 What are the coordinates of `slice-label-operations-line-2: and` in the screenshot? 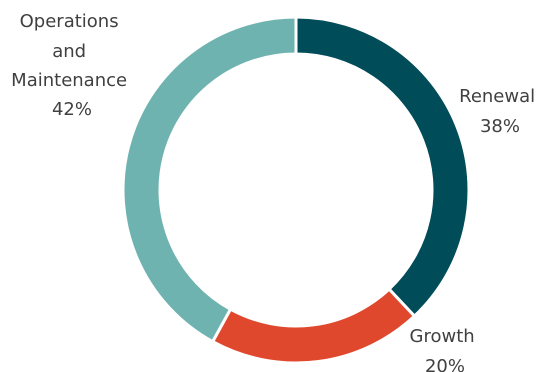 It's located at (69, 51).